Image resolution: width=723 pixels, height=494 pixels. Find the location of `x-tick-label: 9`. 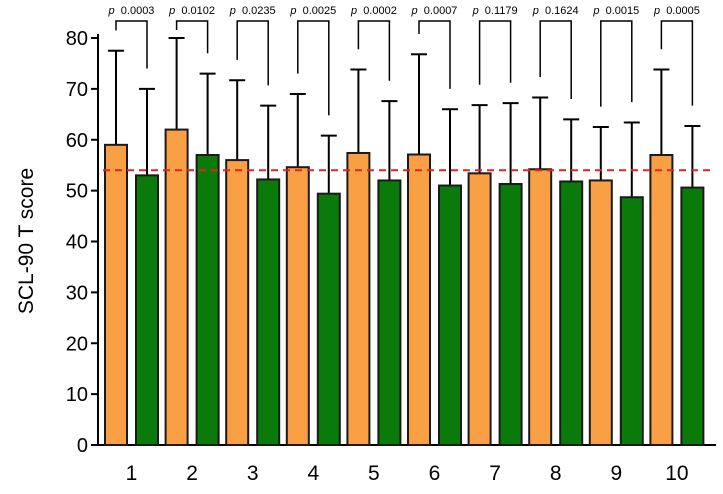

x-tick-label: 9 is located at coordinates (616, 473).